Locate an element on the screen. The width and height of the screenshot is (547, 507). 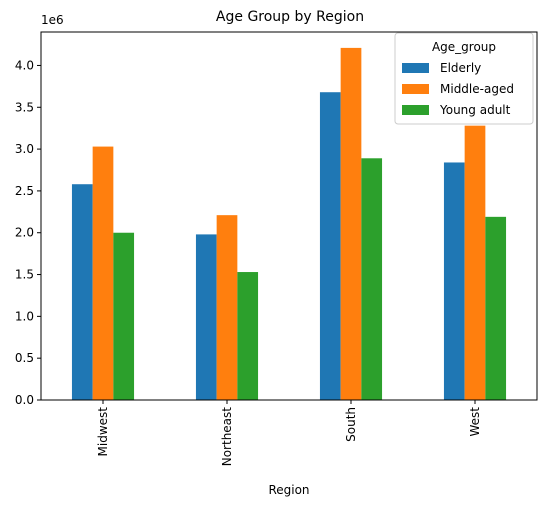
bar-young-adult-west is located at coordinates (496, 308).